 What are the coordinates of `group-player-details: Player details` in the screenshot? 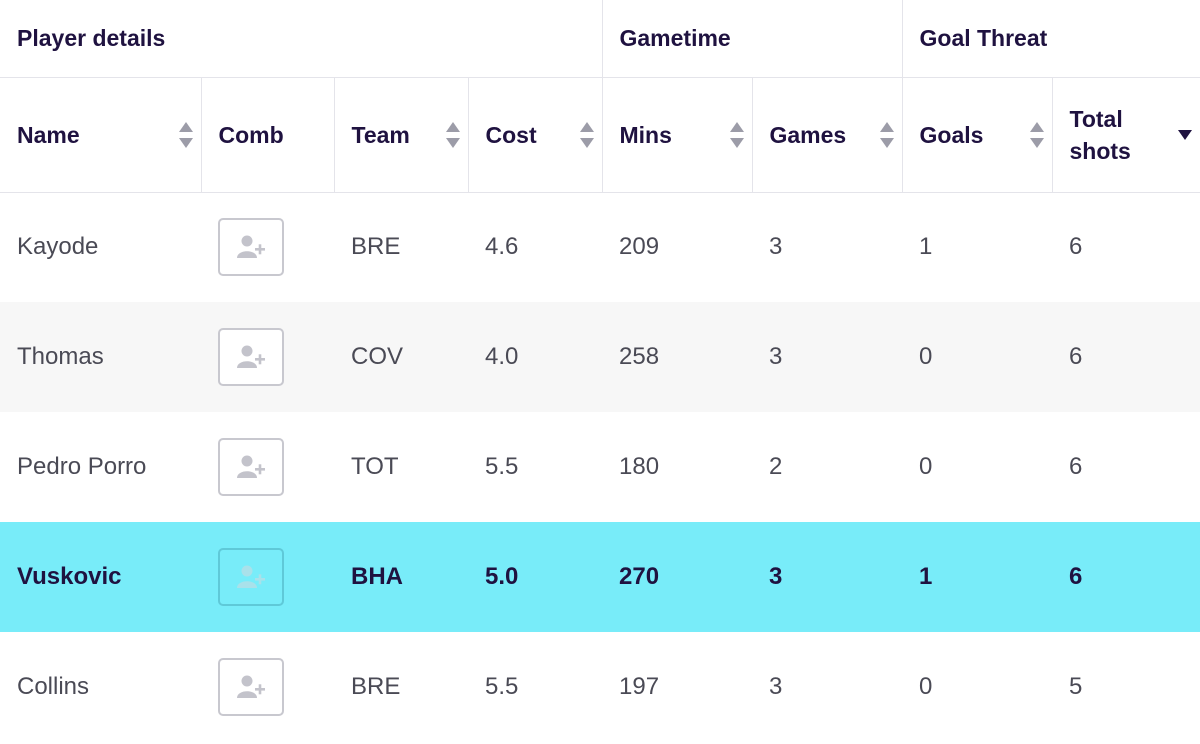 It's located at (301, 39).